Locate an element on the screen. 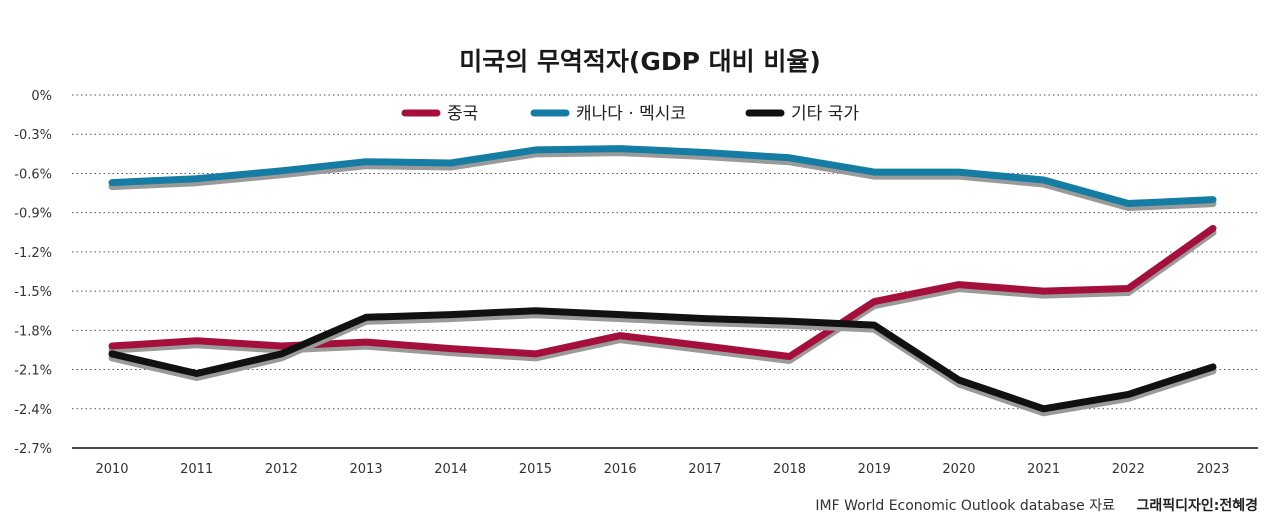 The width and height of the screenshot is (1280, 520). y-tick-label: -0.9% is located at coordinates (33, 214).